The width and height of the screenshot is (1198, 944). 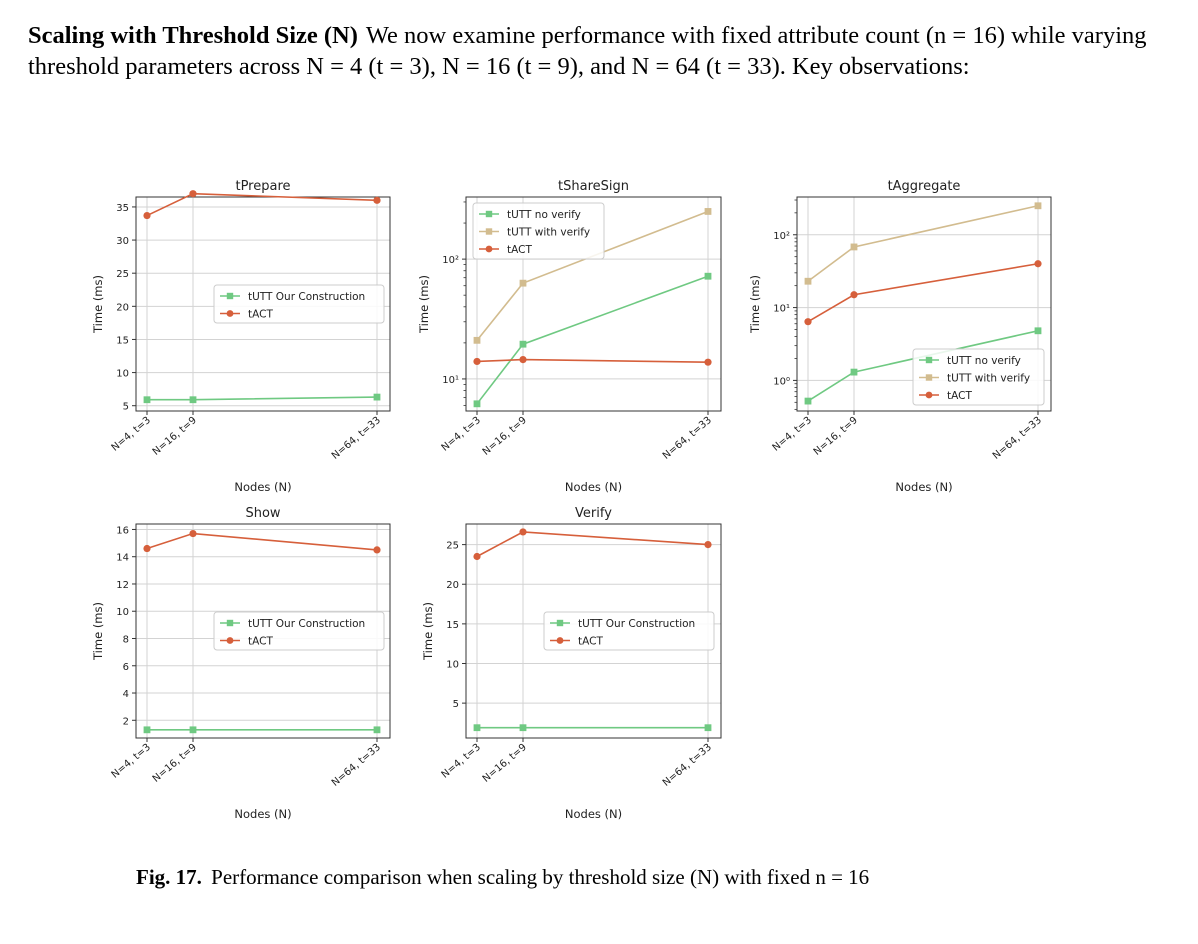 What do you see at coordinates (122, 208) in the screenshot?
I see `y-tick-label: 35` at bounding box center [122, 208].